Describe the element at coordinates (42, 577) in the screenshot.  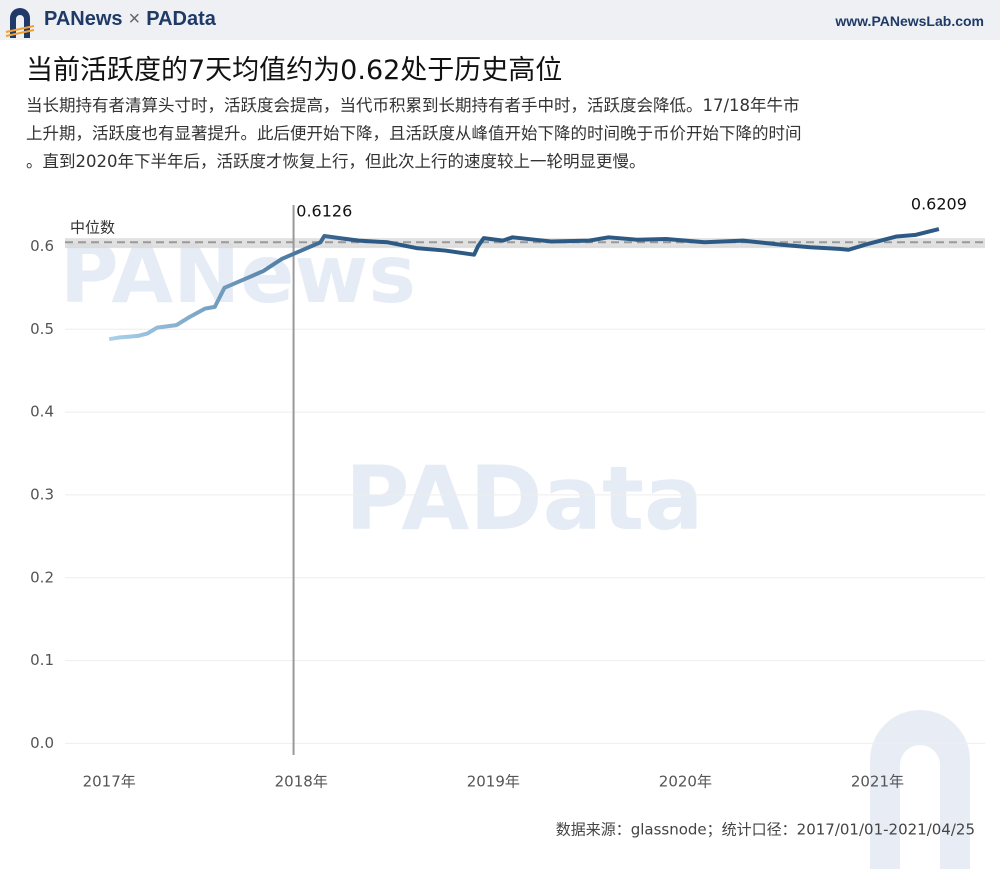
I see `y-tick-label: 0.2` at that location.